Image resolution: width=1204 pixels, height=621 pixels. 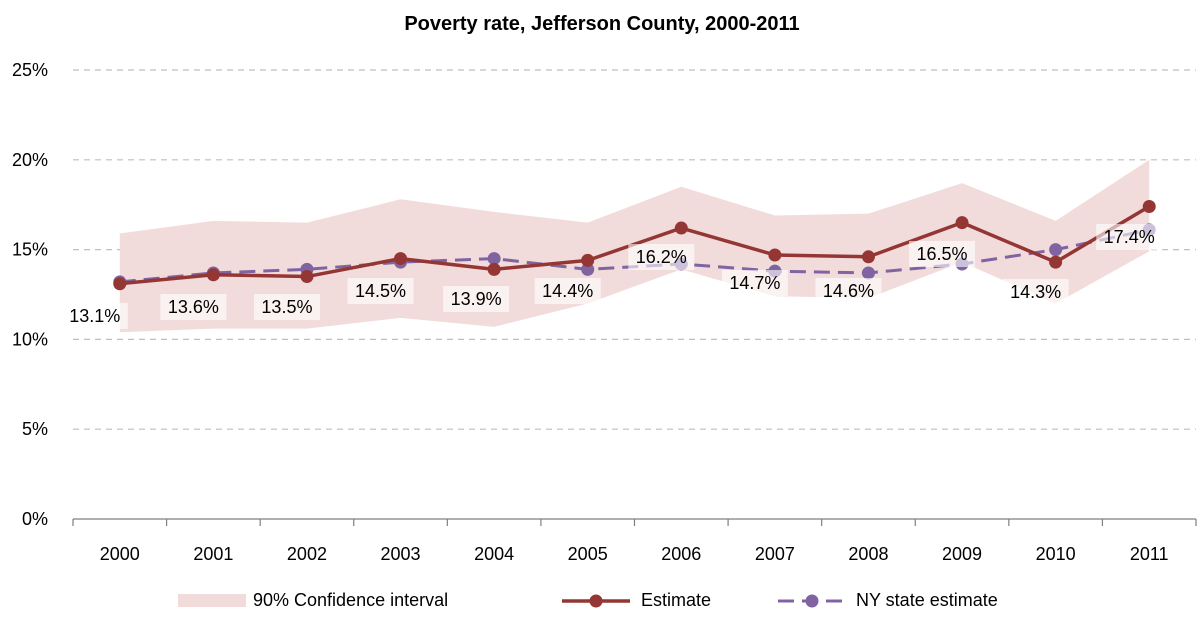 I want to click on x-tick-label: 2002, so click(x=307, y=554).